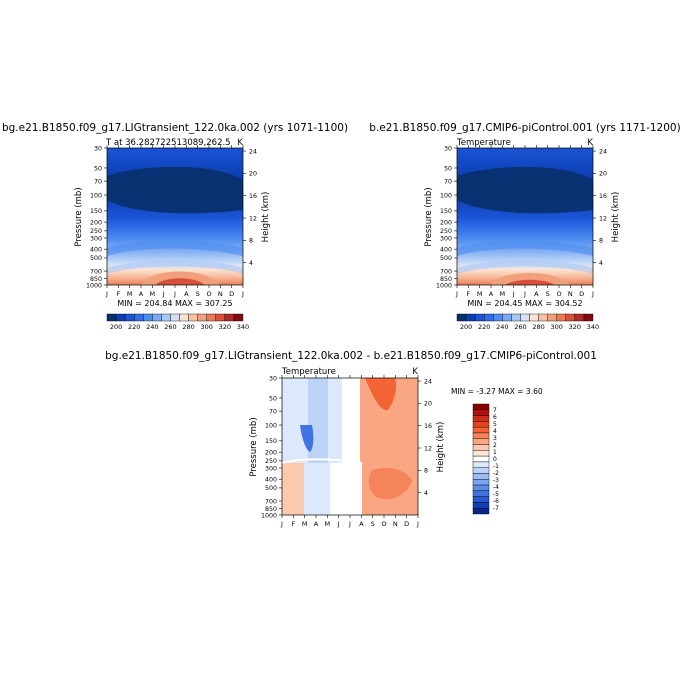  I want to click on colorbar-label: -2, so click(496, 473).